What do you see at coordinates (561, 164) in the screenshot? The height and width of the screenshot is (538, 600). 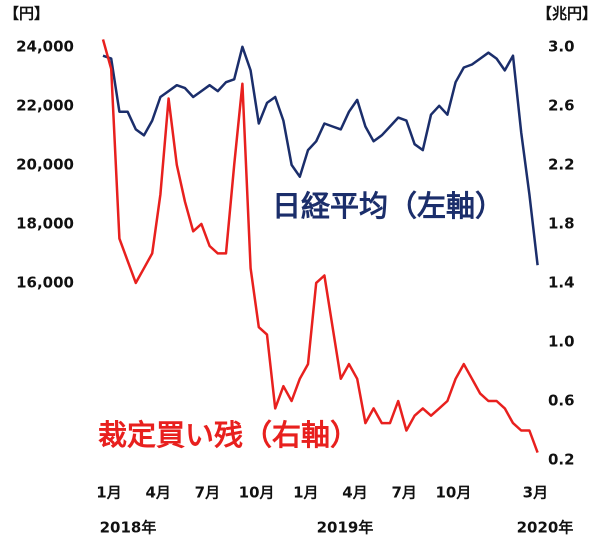 I see `y2-tick-label: 2.2` at bounding box center [561, 164].